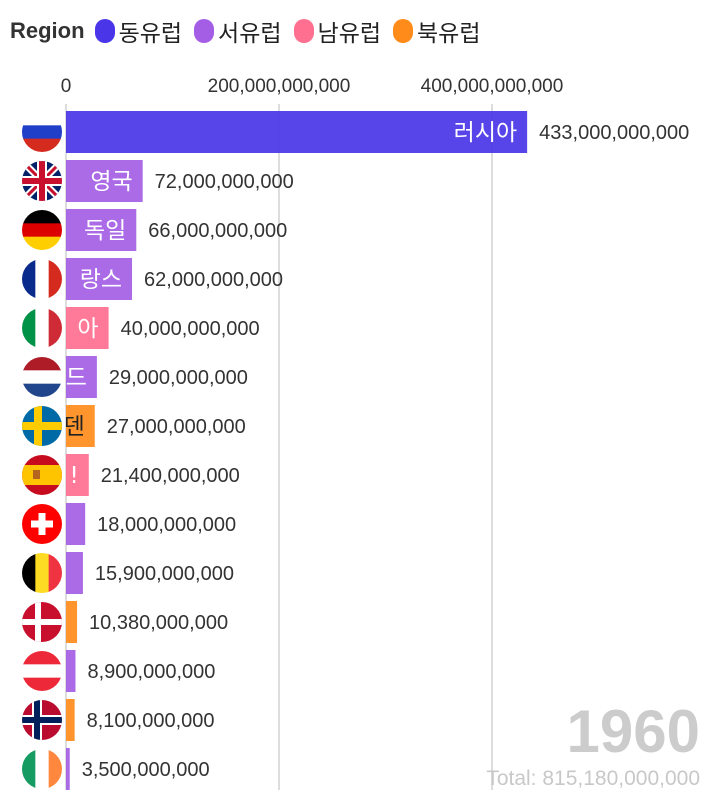 Image resolution: width=711 pixels, height=812 pixels. What do you see at coordinates (176, 427) in the screenshot?
I see `value-label: 27,000,000,000` at bounding box center [176, 427].